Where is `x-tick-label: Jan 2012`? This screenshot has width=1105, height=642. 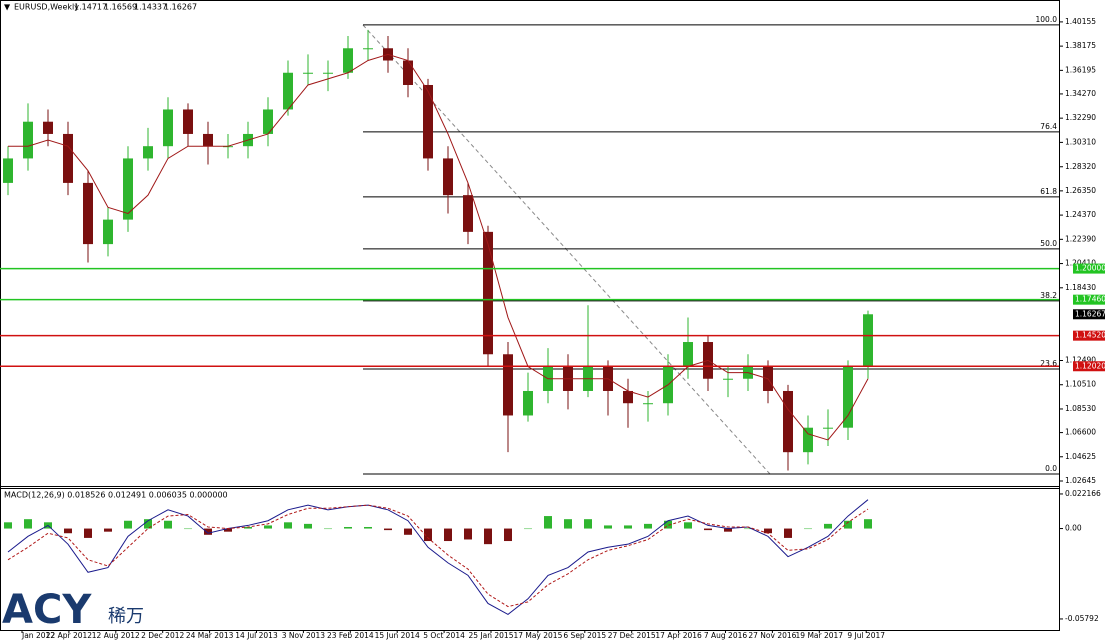 x-tick-label: Jan 2012 is located at coordinates (38, 635).